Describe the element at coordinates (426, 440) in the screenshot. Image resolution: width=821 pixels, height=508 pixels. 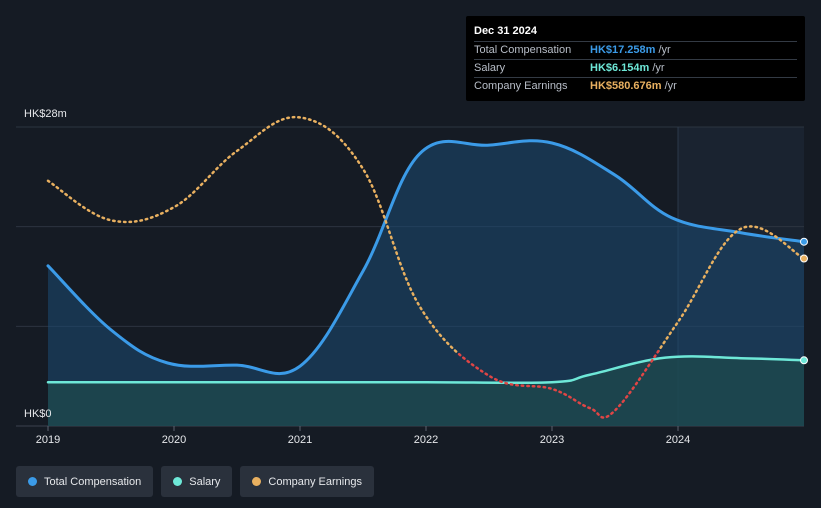
I see `x-tick-label: 2022` at that location.